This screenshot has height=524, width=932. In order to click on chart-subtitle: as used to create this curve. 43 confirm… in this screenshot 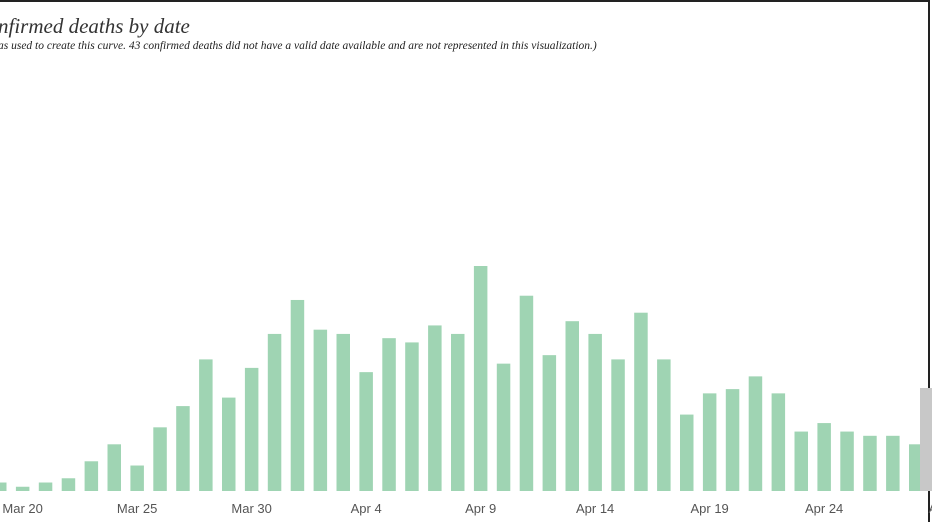, I will do `click(298, 46)`.